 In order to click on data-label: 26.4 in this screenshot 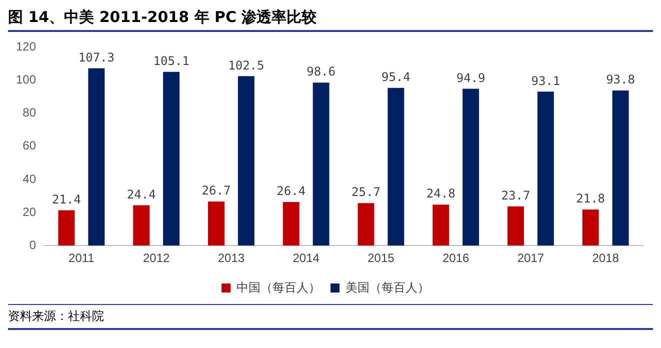, I will do `click(291, 191)`.